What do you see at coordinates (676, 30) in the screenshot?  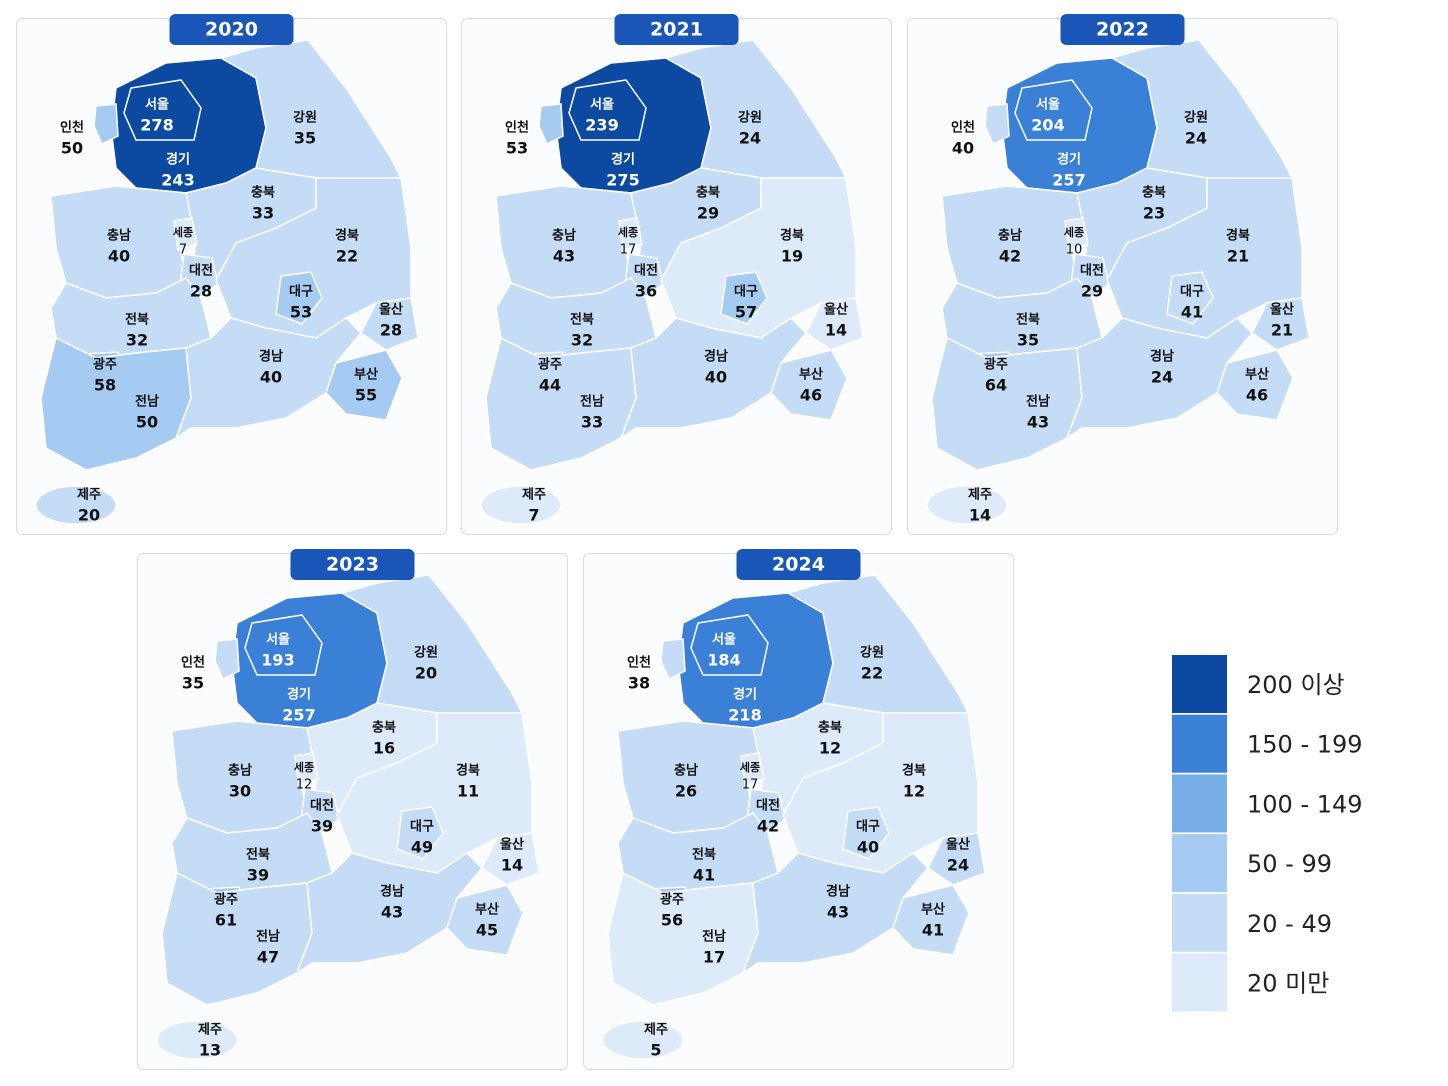 I see `year-title: 2021` at bounding box center [676, 30].